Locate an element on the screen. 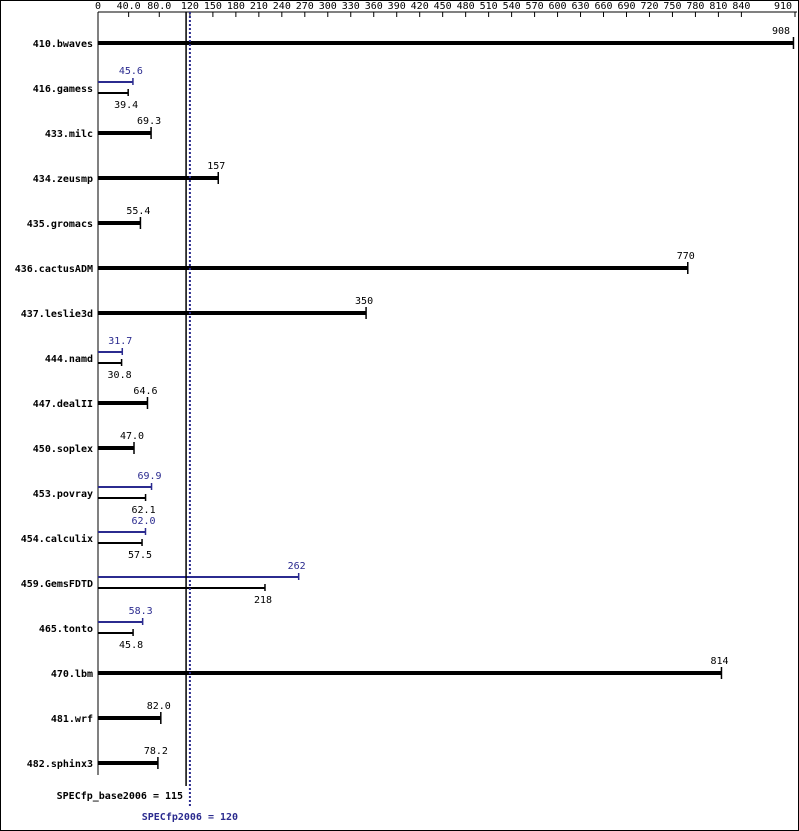 This screenshot has width=799, height=831. value-label: 39.4 is located at coordinates (126, 105).